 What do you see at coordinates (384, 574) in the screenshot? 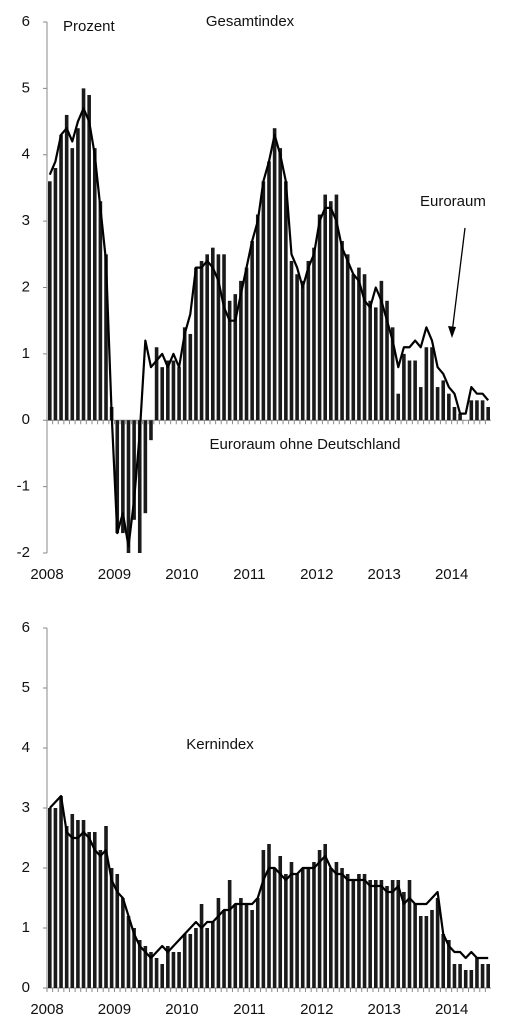
I see `x-tick-label: 2013` at bounding box center [384, 574].